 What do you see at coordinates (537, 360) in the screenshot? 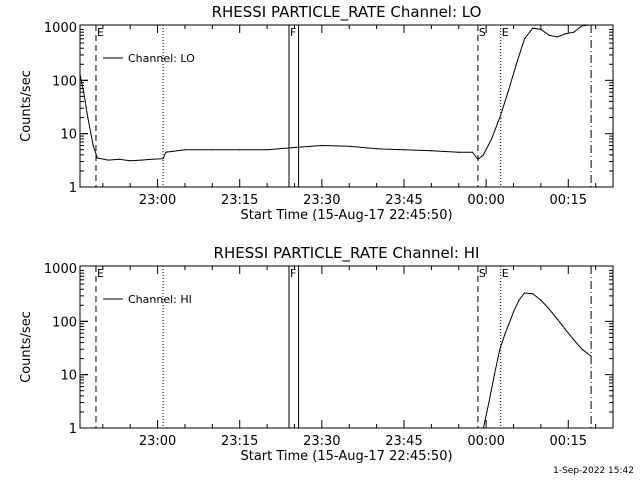
I see `series-line` at bounding box center [537, 360].